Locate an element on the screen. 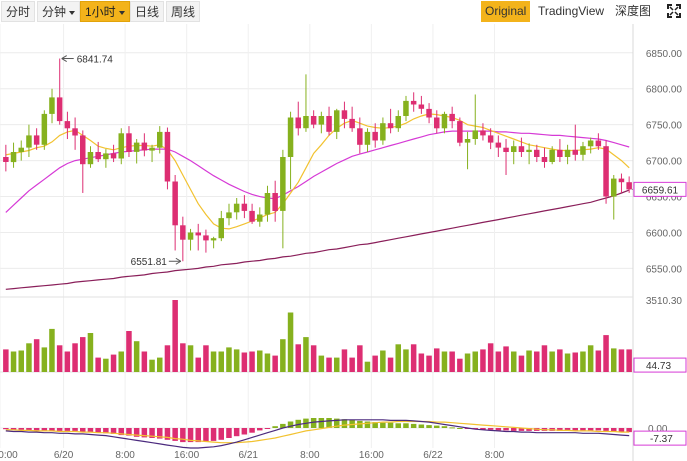 Image resolution: width=687 pixels, height=461 pixels. fullscreen-icon is located at coordinates (674, 11).